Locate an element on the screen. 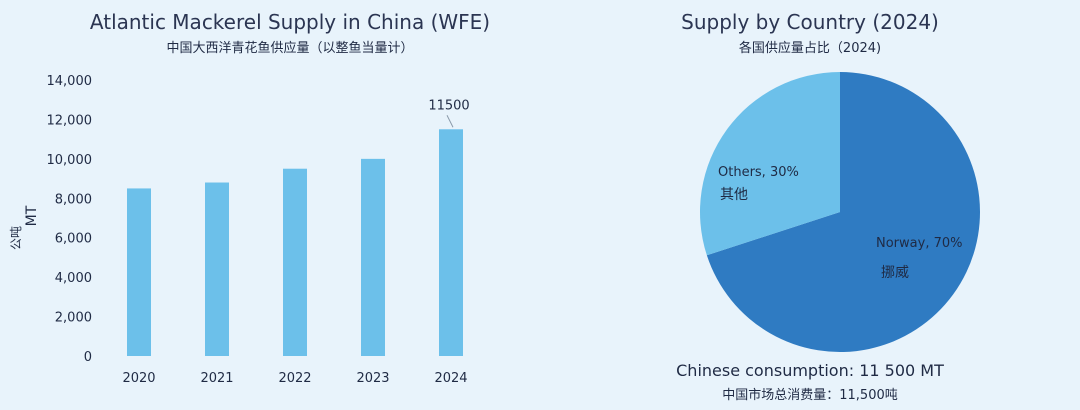 The image size is (1080, 410). pie-label-norway: Norway, 70% is located at coordinates (919, 243).